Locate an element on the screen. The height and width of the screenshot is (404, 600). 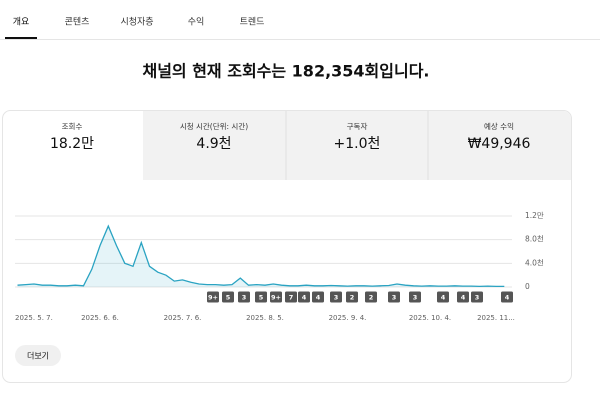
y-tick-label: 8.0천 is located at coordinates (534, 239).